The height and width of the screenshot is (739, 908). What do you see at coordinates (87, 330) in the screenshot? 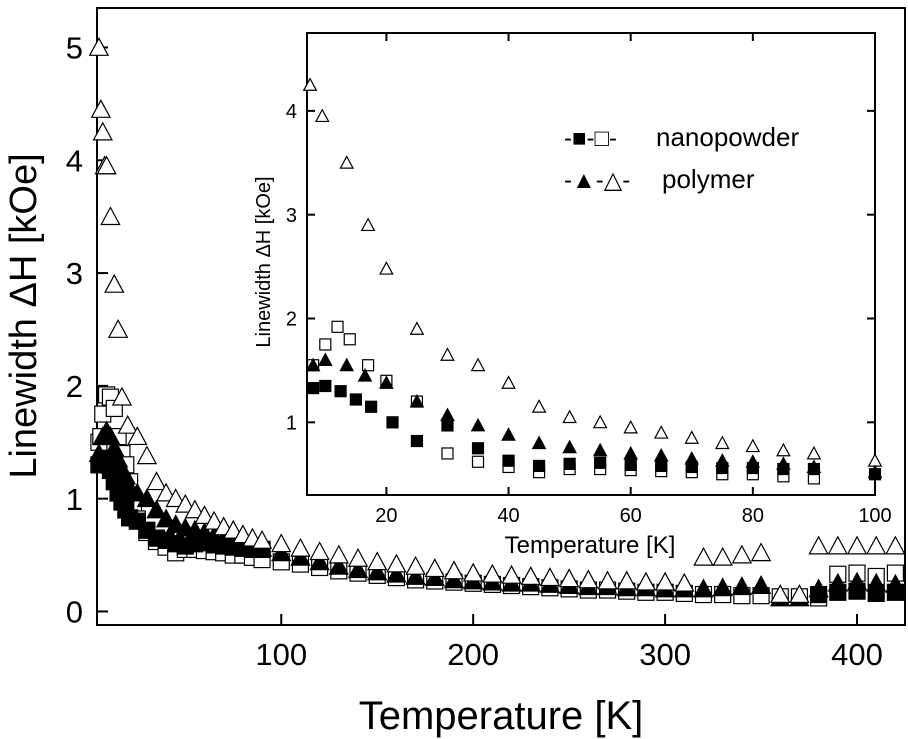
I see `main-y-ticks: 0 1 2 3 4 5` at bounding box center [87, 330].